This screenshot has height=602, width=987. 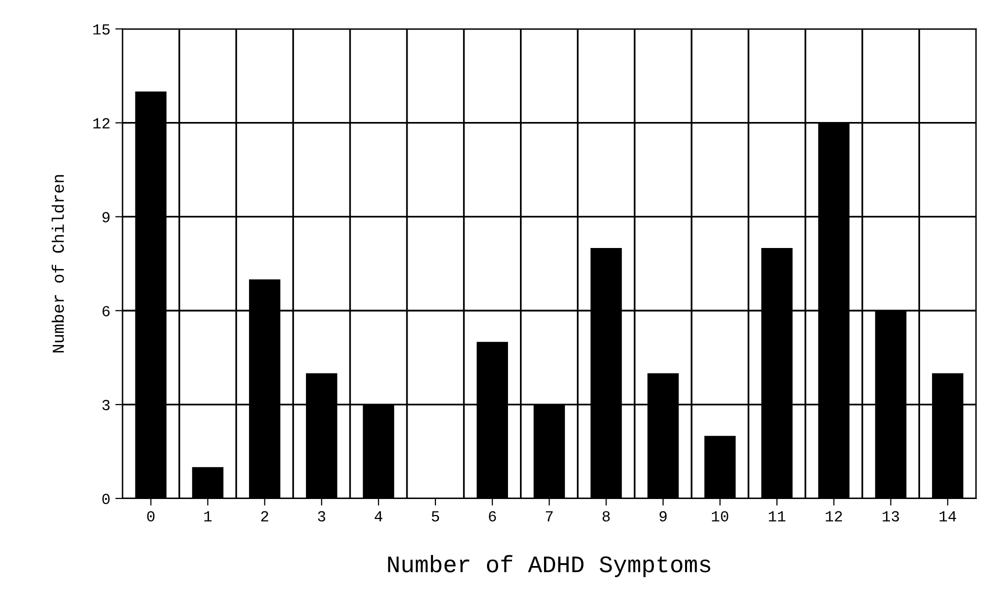 What do you see at coordinates (106, 499) in the screenshot?
I see `y-tick-label: 0` at bounding box center [106, 499].